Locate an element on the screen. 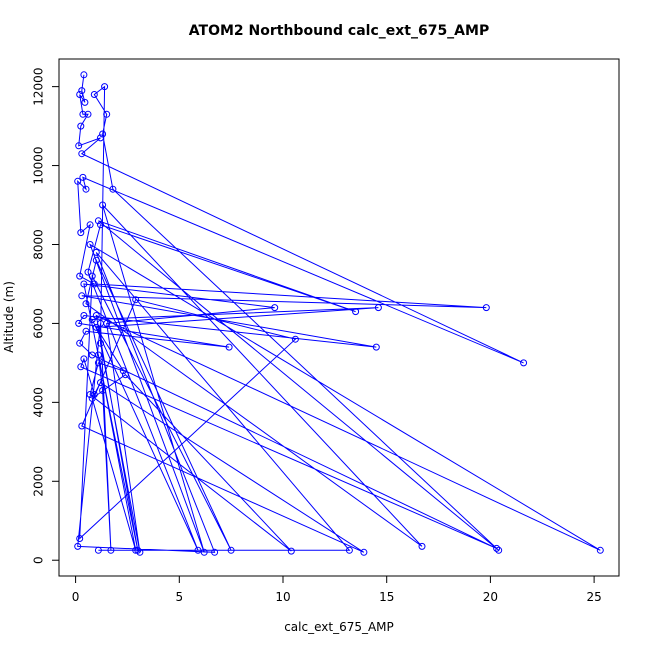 The height and width of the screenshot is (650, 650). x-tick-label: 0 is located at coordinates (76, 597).